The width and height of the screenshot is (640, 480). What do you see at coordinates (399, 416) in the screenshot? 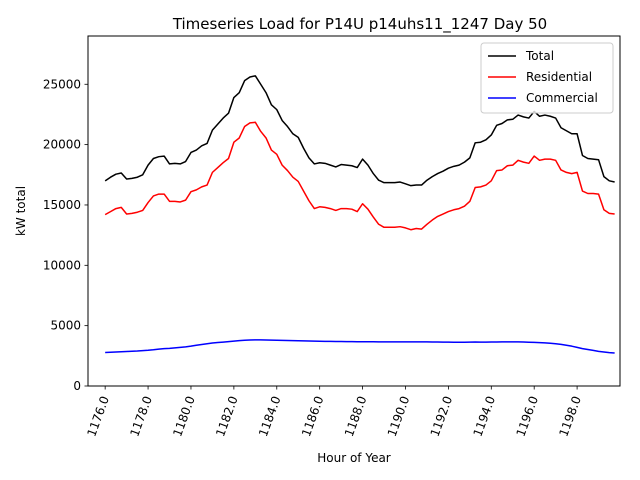
I see `x-tick-label: 1190.0` at bounding box center [399, 416].